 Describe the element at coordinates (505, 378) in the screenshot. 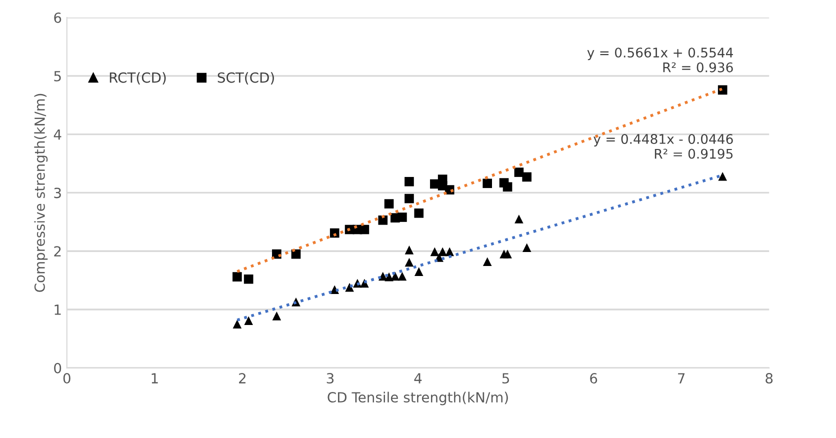

I see `x-tick-label: 5` at that location.